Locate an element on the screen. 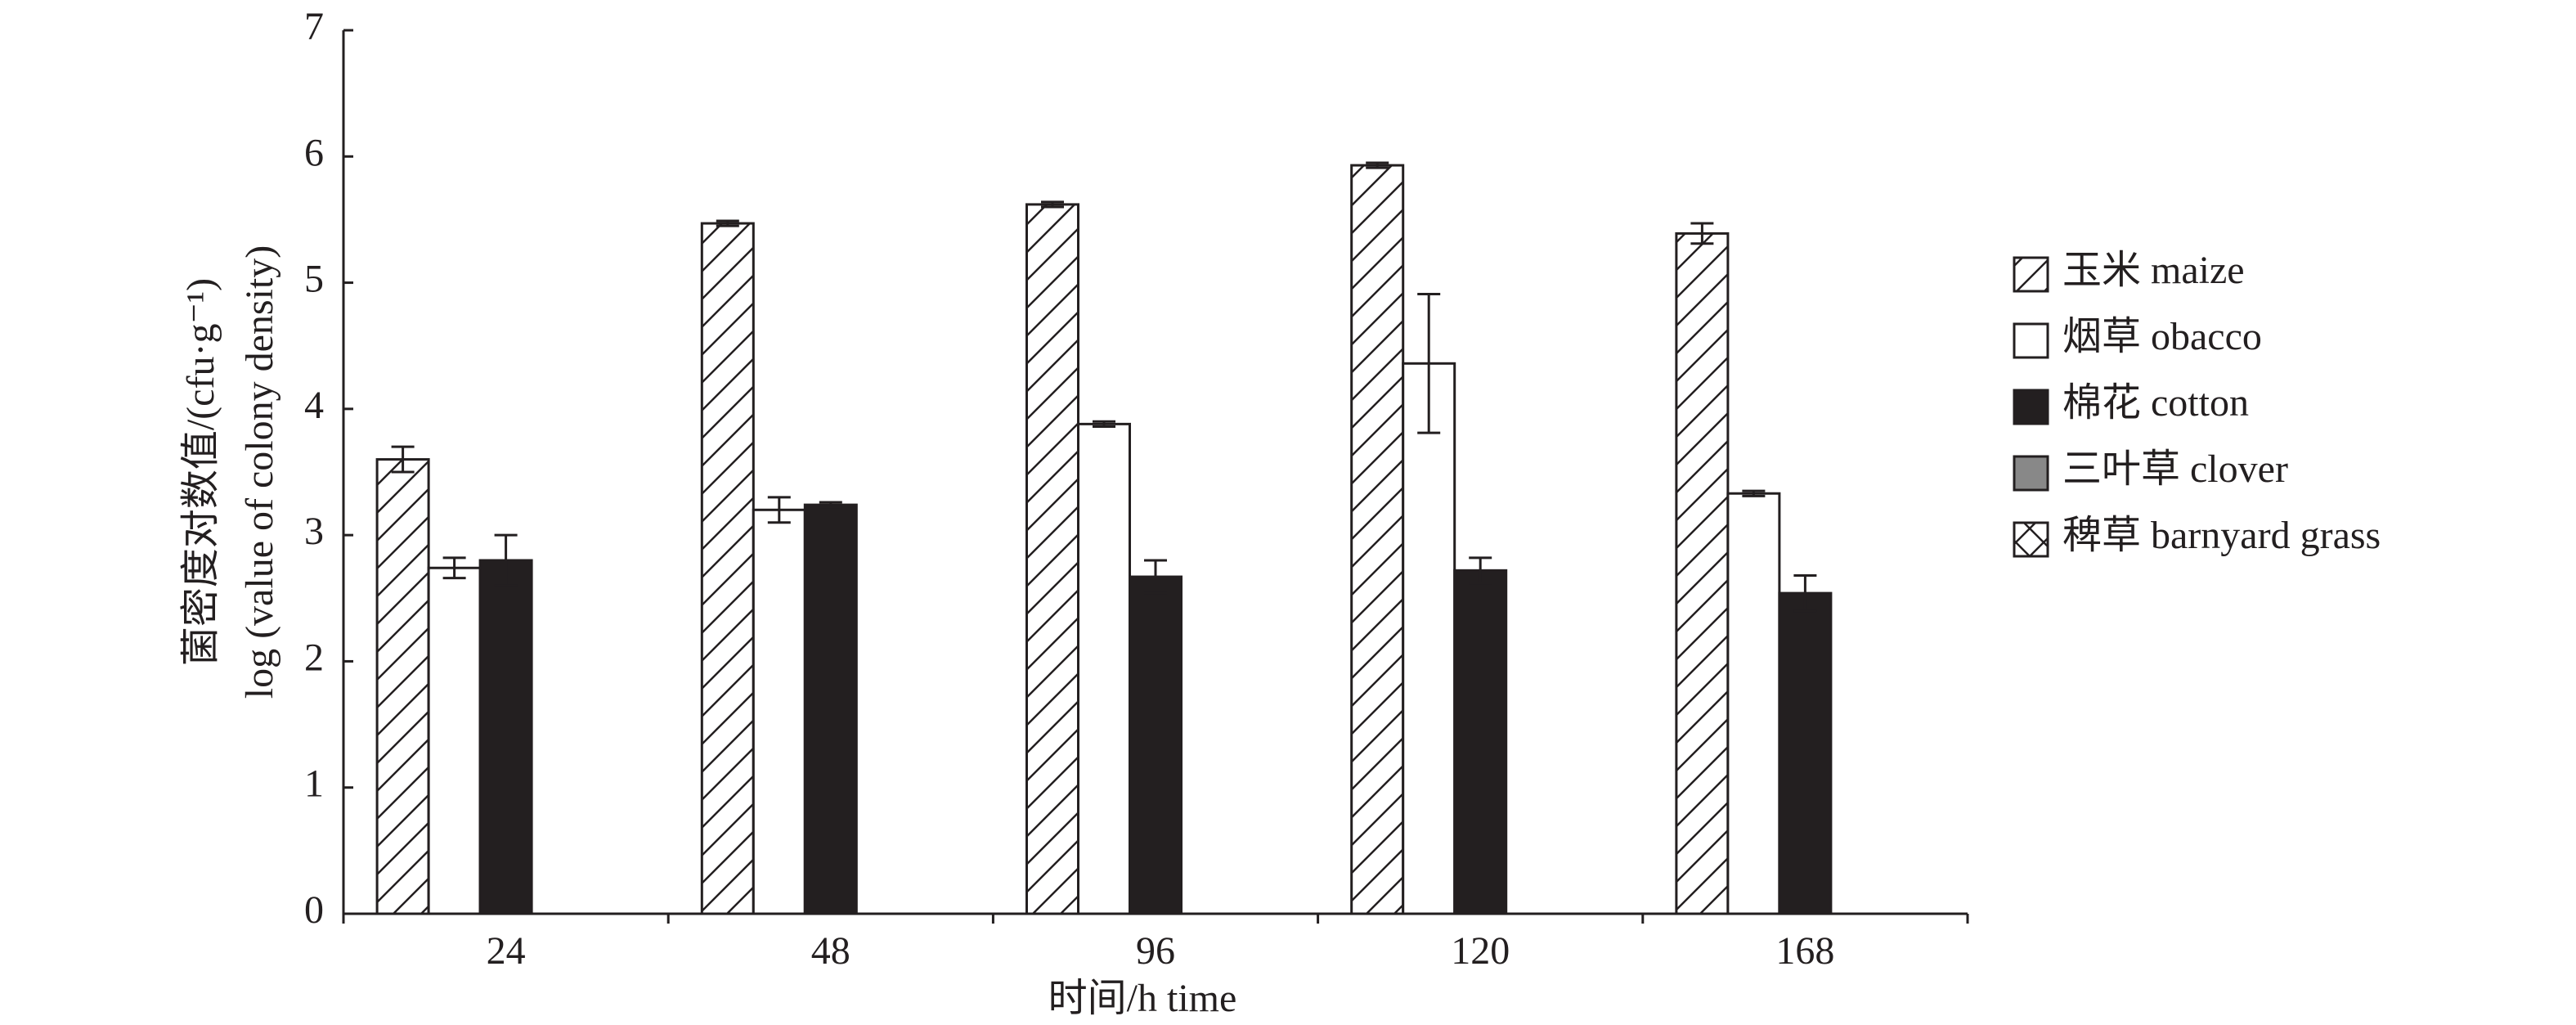 The width and height of the screenshot is (2576, 1025). legend-label: 三叶草 clover is located at coordinates (2175, 469).